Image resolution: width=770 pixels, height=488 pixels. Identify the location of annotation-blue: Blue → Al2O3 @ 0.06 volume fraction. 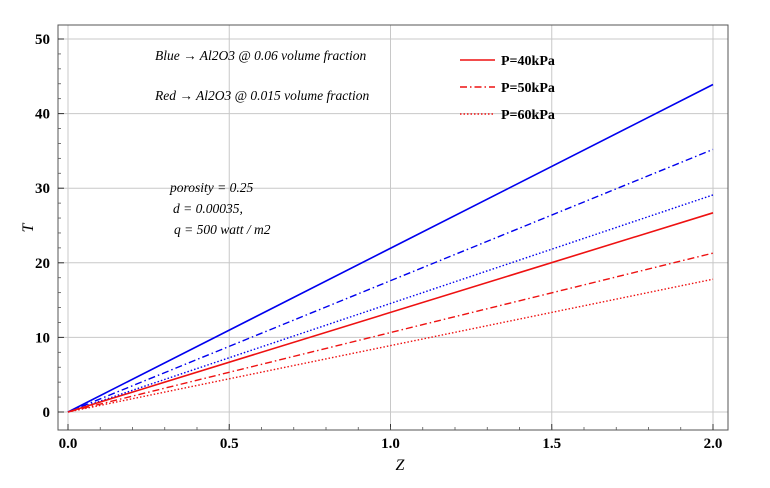
(261, 55).